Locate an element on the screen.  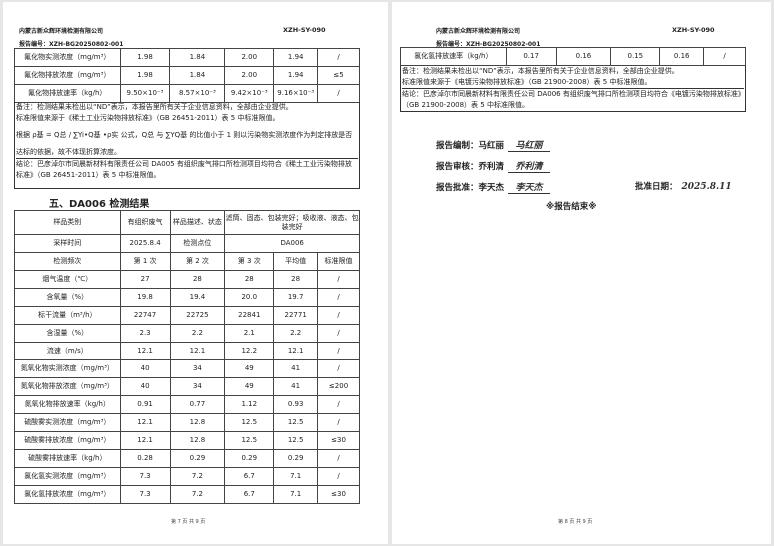
signature-compiled: 马红丽 is located at coordinates (529, 145).